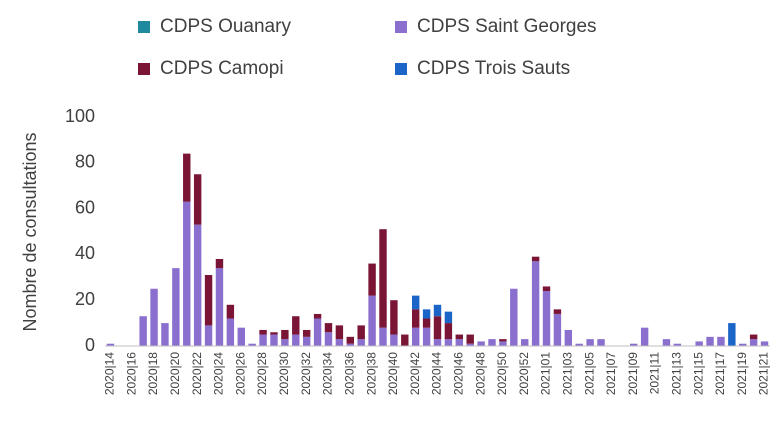 The image size is (774, 422). What do you see at coordinates (240, 373) in the screenshot?
I see `x-tick-label: 2020|26` at bounding box center [240, 373].